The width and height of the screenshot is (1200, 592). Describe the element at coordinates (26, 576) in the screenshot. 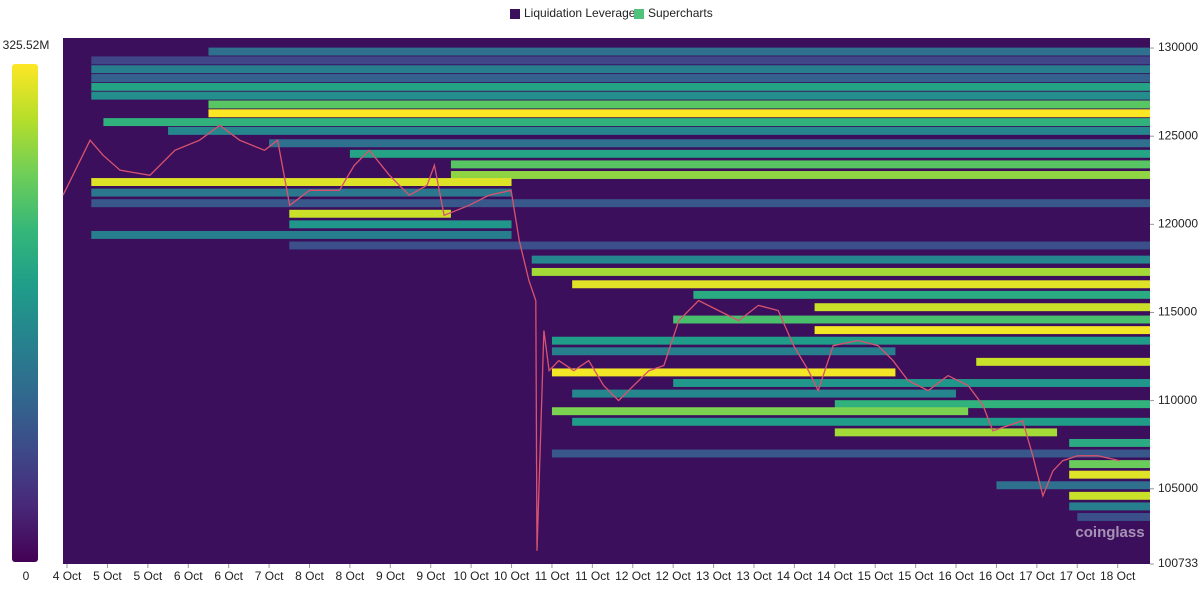

I see `colorbar-label: 0` at that location.